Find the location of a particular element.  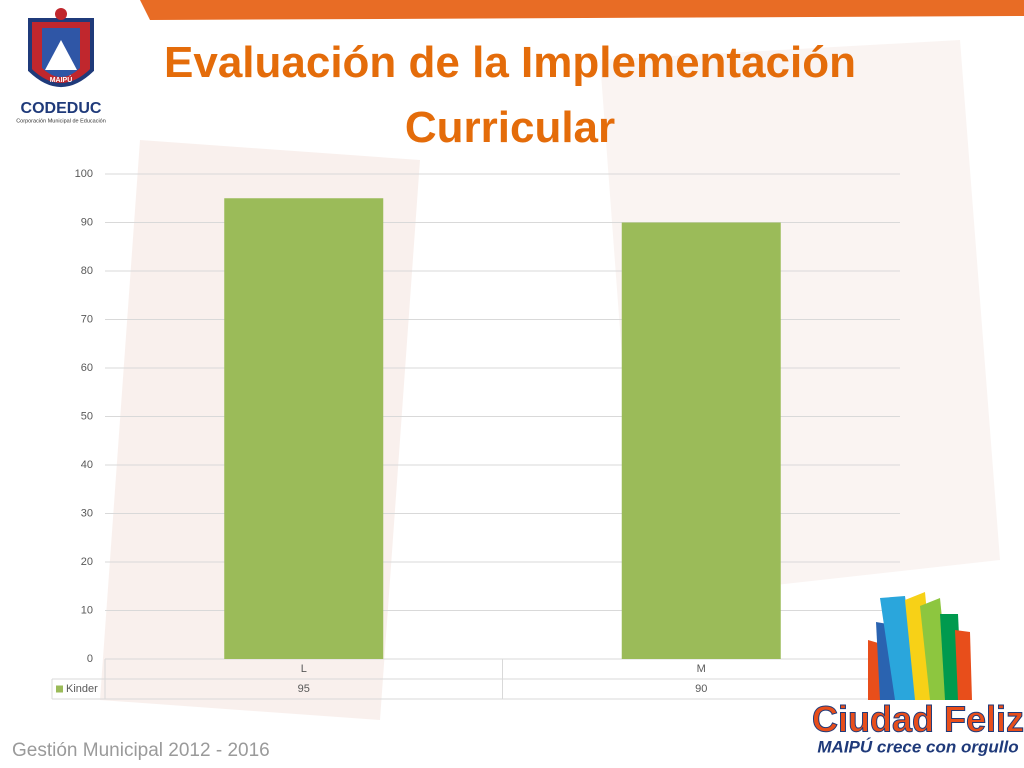

y-tick-label: 0 is located at coordinates (90, 659).